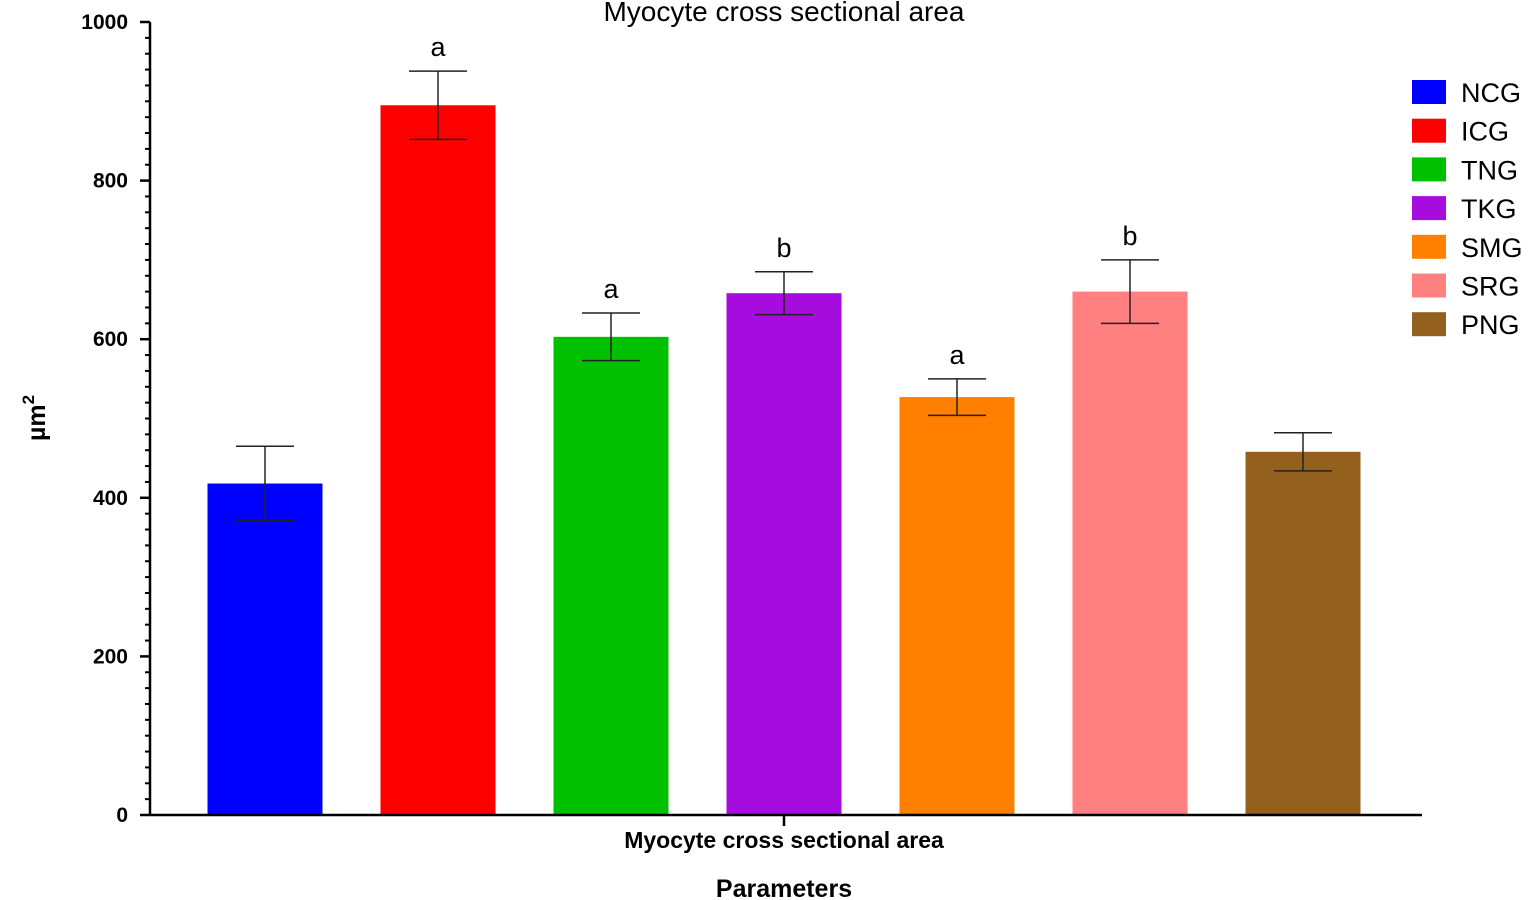  I want to click on legend-label-png: PNG, so click(1490, 325).